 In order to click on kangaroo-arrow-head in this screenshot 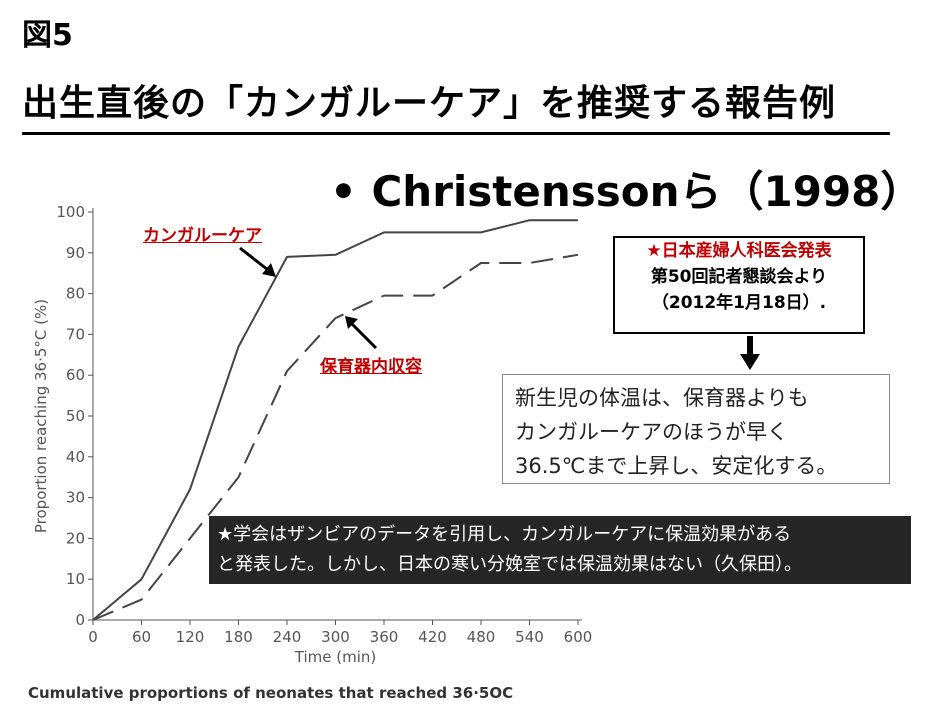, I will do `click(269, 270)`.